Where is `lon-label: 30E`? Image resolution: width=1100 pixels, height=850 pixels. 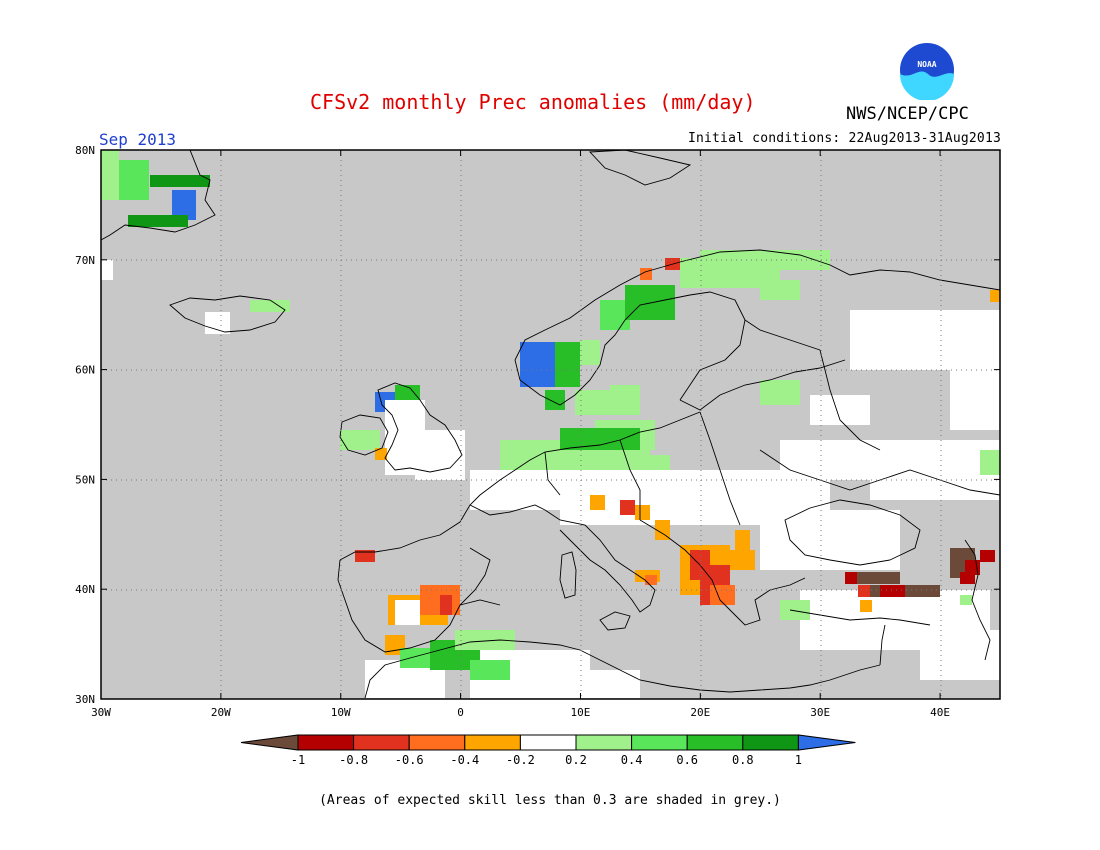
lon-label: 30E is located at coordinates (820, 712).